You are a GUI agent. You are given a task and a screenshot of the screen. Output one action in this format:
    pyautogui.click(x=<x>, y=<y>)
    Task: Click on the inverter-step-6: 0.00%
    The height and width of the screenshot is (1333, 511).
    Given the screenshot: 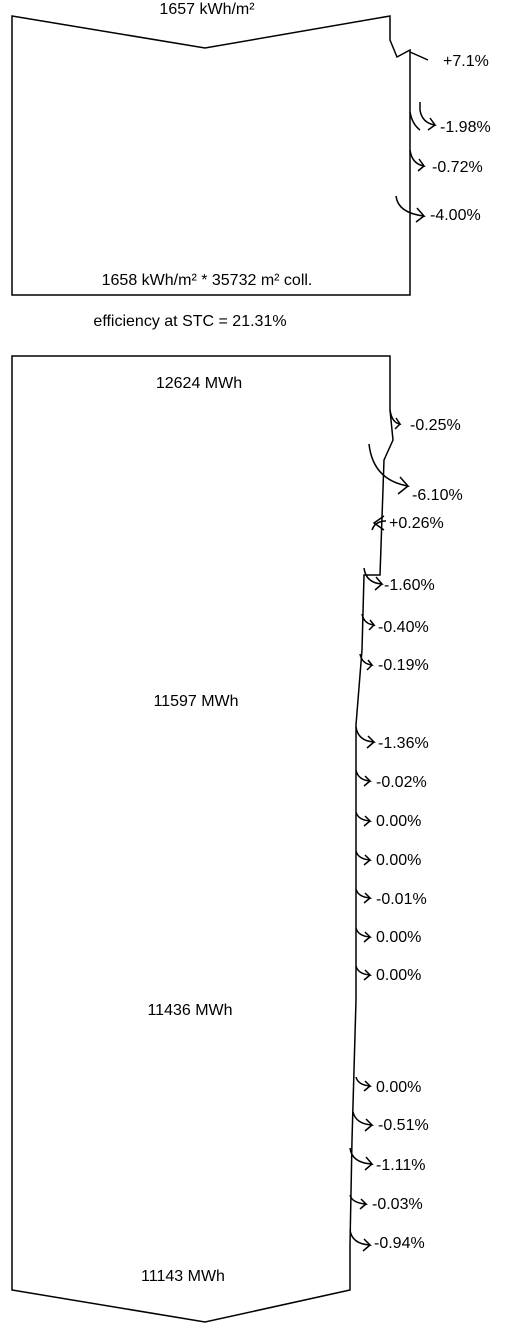 What is the action you would take?
    pyautogui.click(x=398, y=975)
    